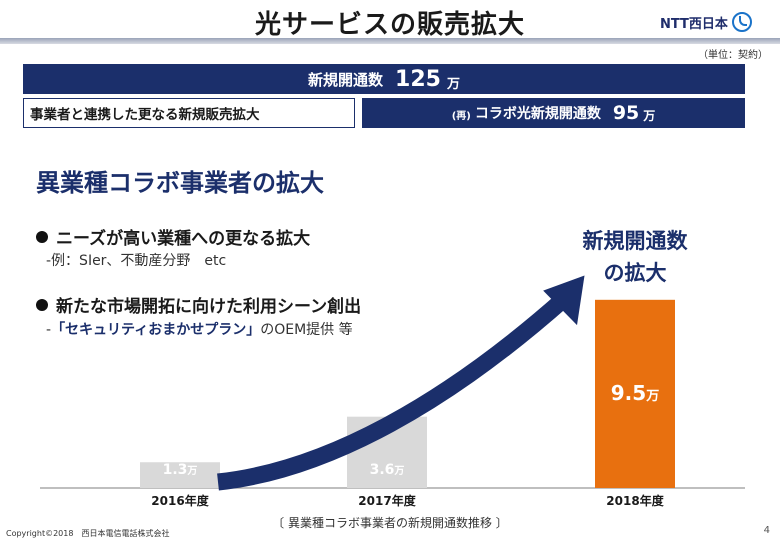 This screenshot has height=540, width=780. Describe the element at coordinates (389, 25) in the screenshot. I see `page-title: 光サービスの販売拡大` at that location.